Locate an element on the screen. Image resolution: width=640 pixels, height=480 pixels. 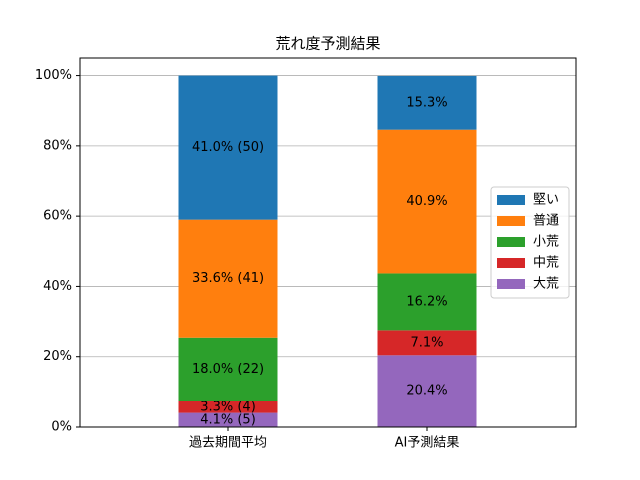
x-tick-label: AI予測結果 is located at coordinates (427, 443).